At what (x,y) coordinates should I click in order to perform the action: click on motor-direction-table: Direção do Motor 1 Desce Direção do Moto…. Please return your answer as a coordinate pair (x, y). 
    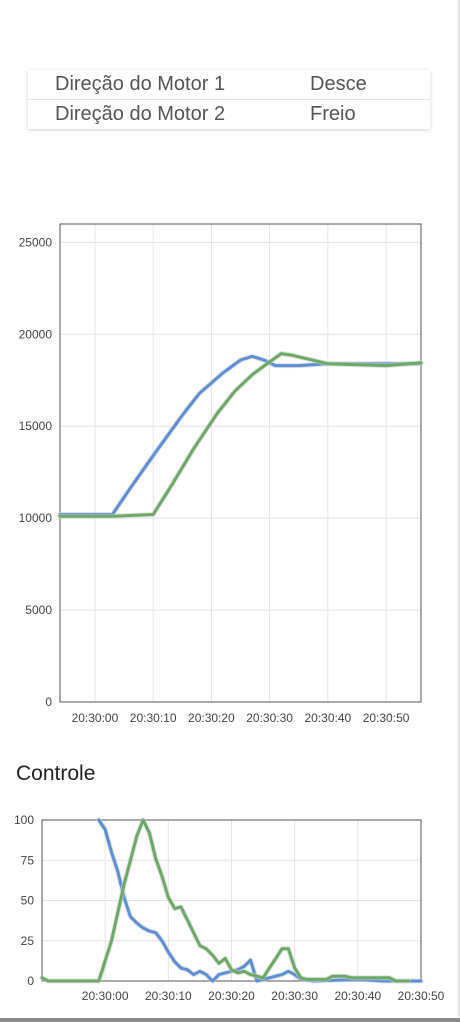
    Looking at the image, I should click on (229, 99).